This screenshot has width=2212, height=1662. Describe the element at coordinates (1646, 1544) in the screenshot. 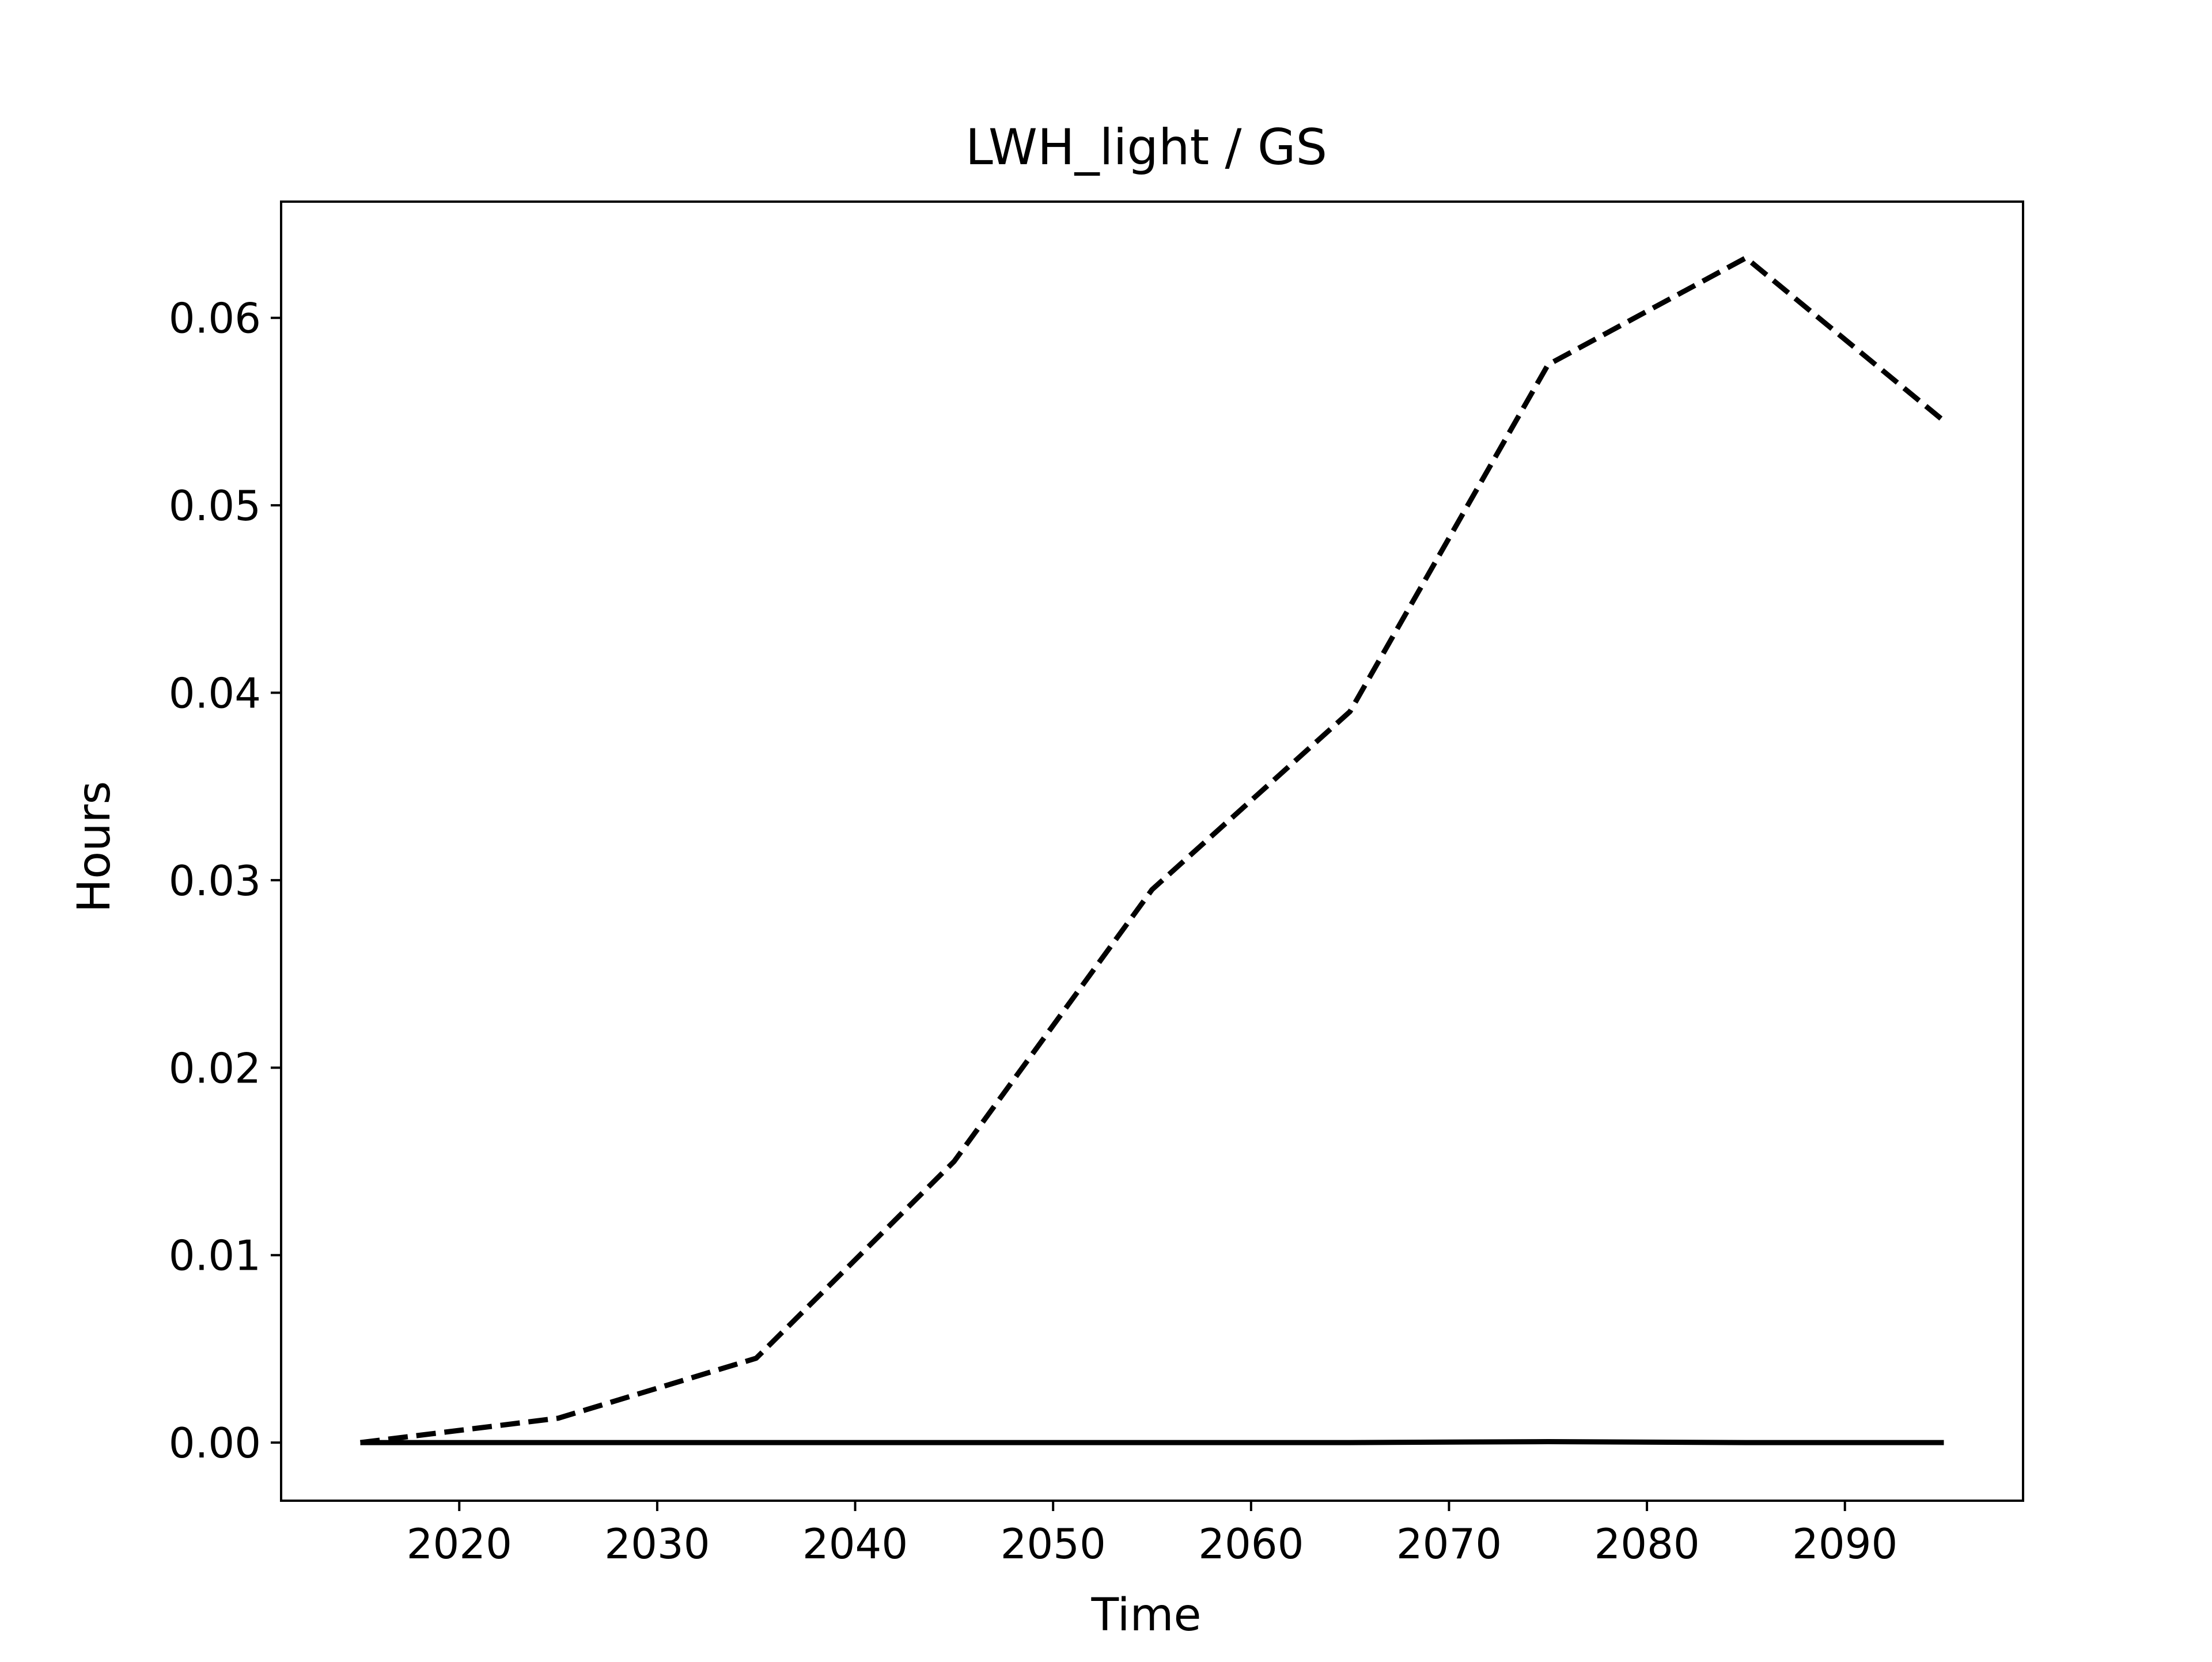

I see `x-tick-label: 2080` at that location.